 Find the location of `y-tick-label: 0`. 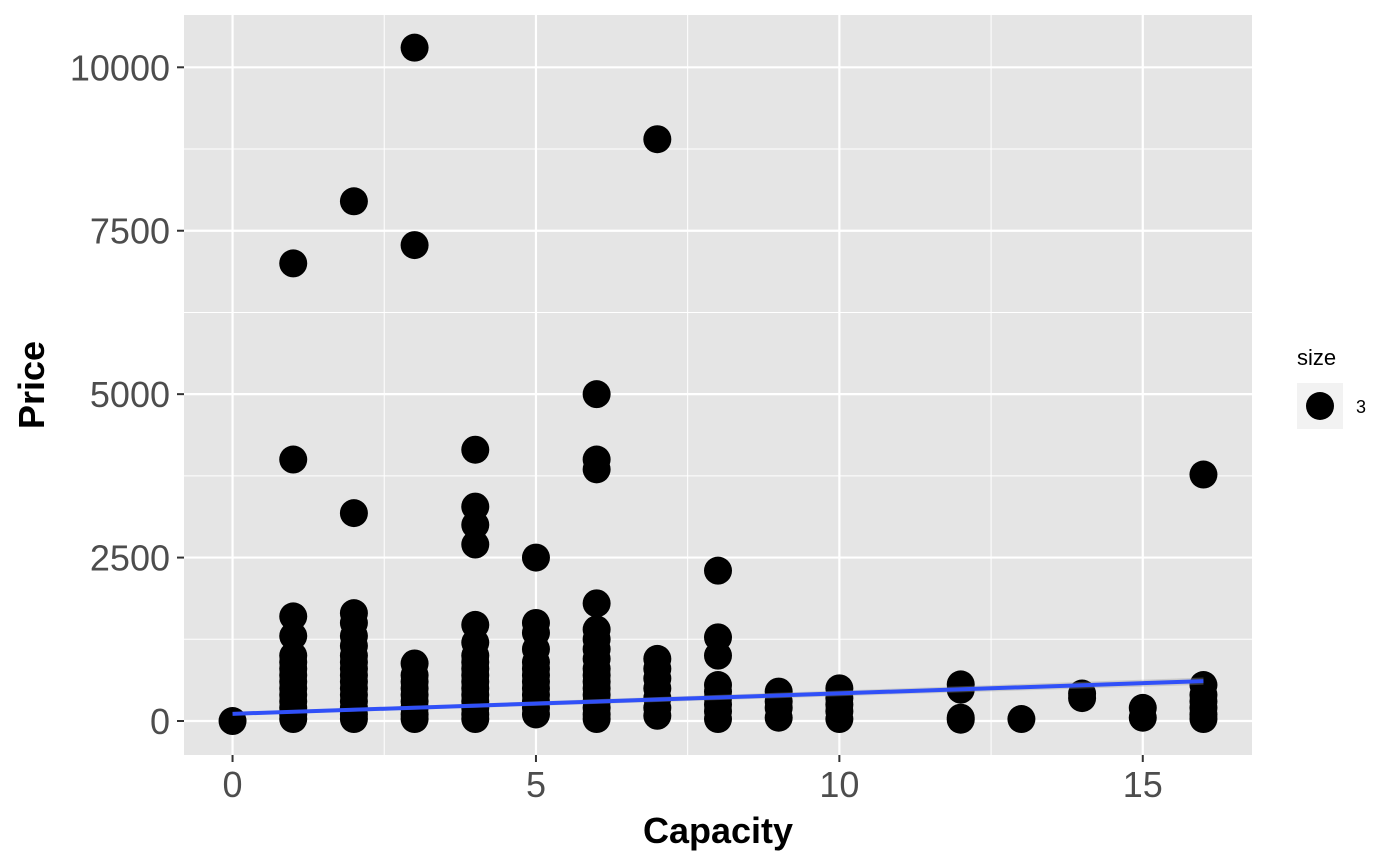

y-tick-label: 0 is located at coordinates (160, 721).